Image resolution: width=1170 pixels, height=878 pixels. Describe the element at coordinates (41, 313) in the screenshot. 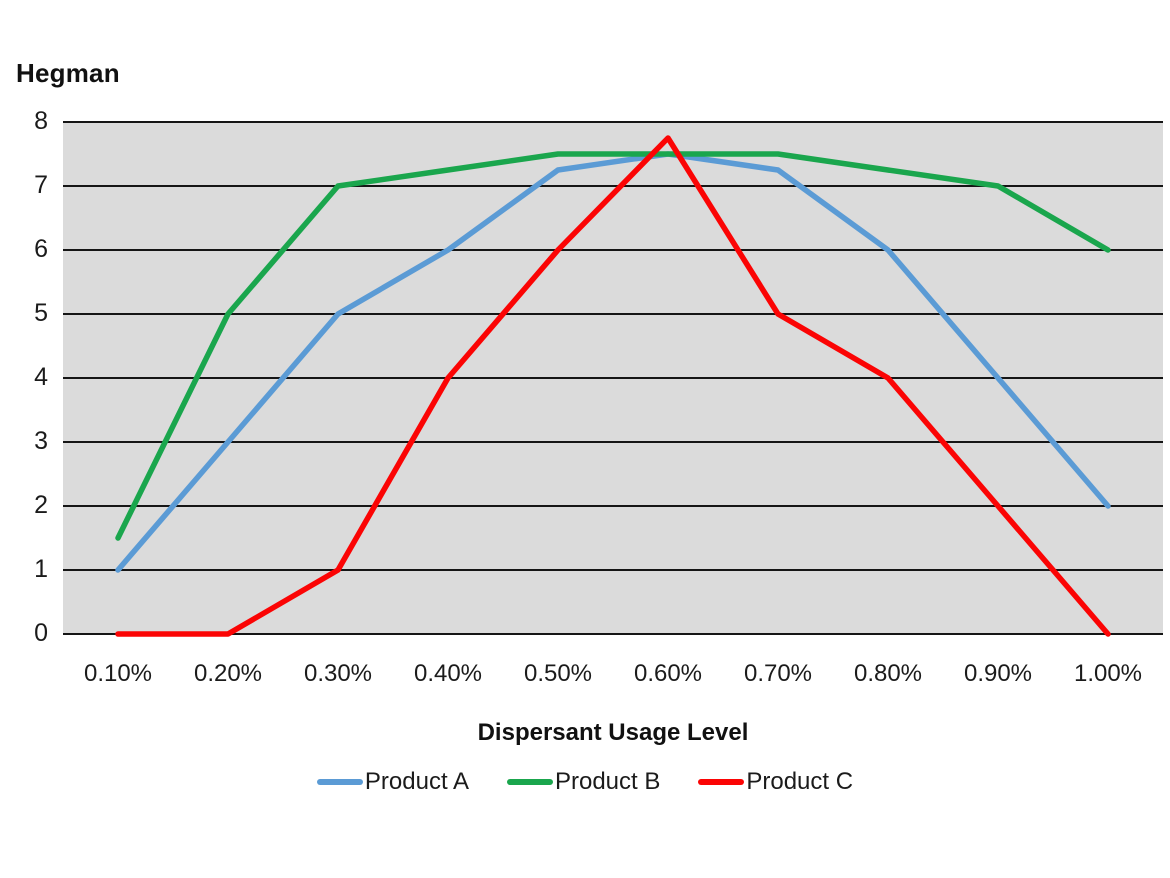

I see `y-tick-label-5: 5` at that location.